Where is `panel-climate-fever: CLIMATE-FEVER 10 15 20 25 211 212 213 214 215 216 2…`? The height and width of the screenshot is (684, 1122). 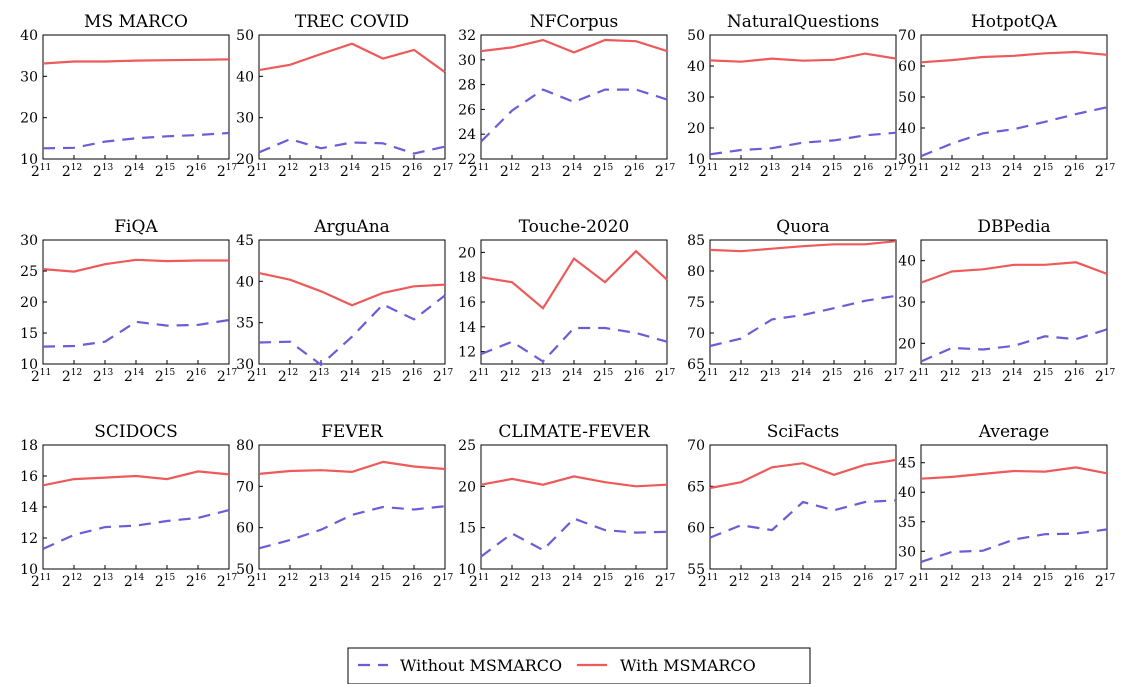 panel-climate-fever: CLIMATE-FEVER 10 15 20 25 211 212 213 214 215 216 2… is located at coordinates (566, 506).